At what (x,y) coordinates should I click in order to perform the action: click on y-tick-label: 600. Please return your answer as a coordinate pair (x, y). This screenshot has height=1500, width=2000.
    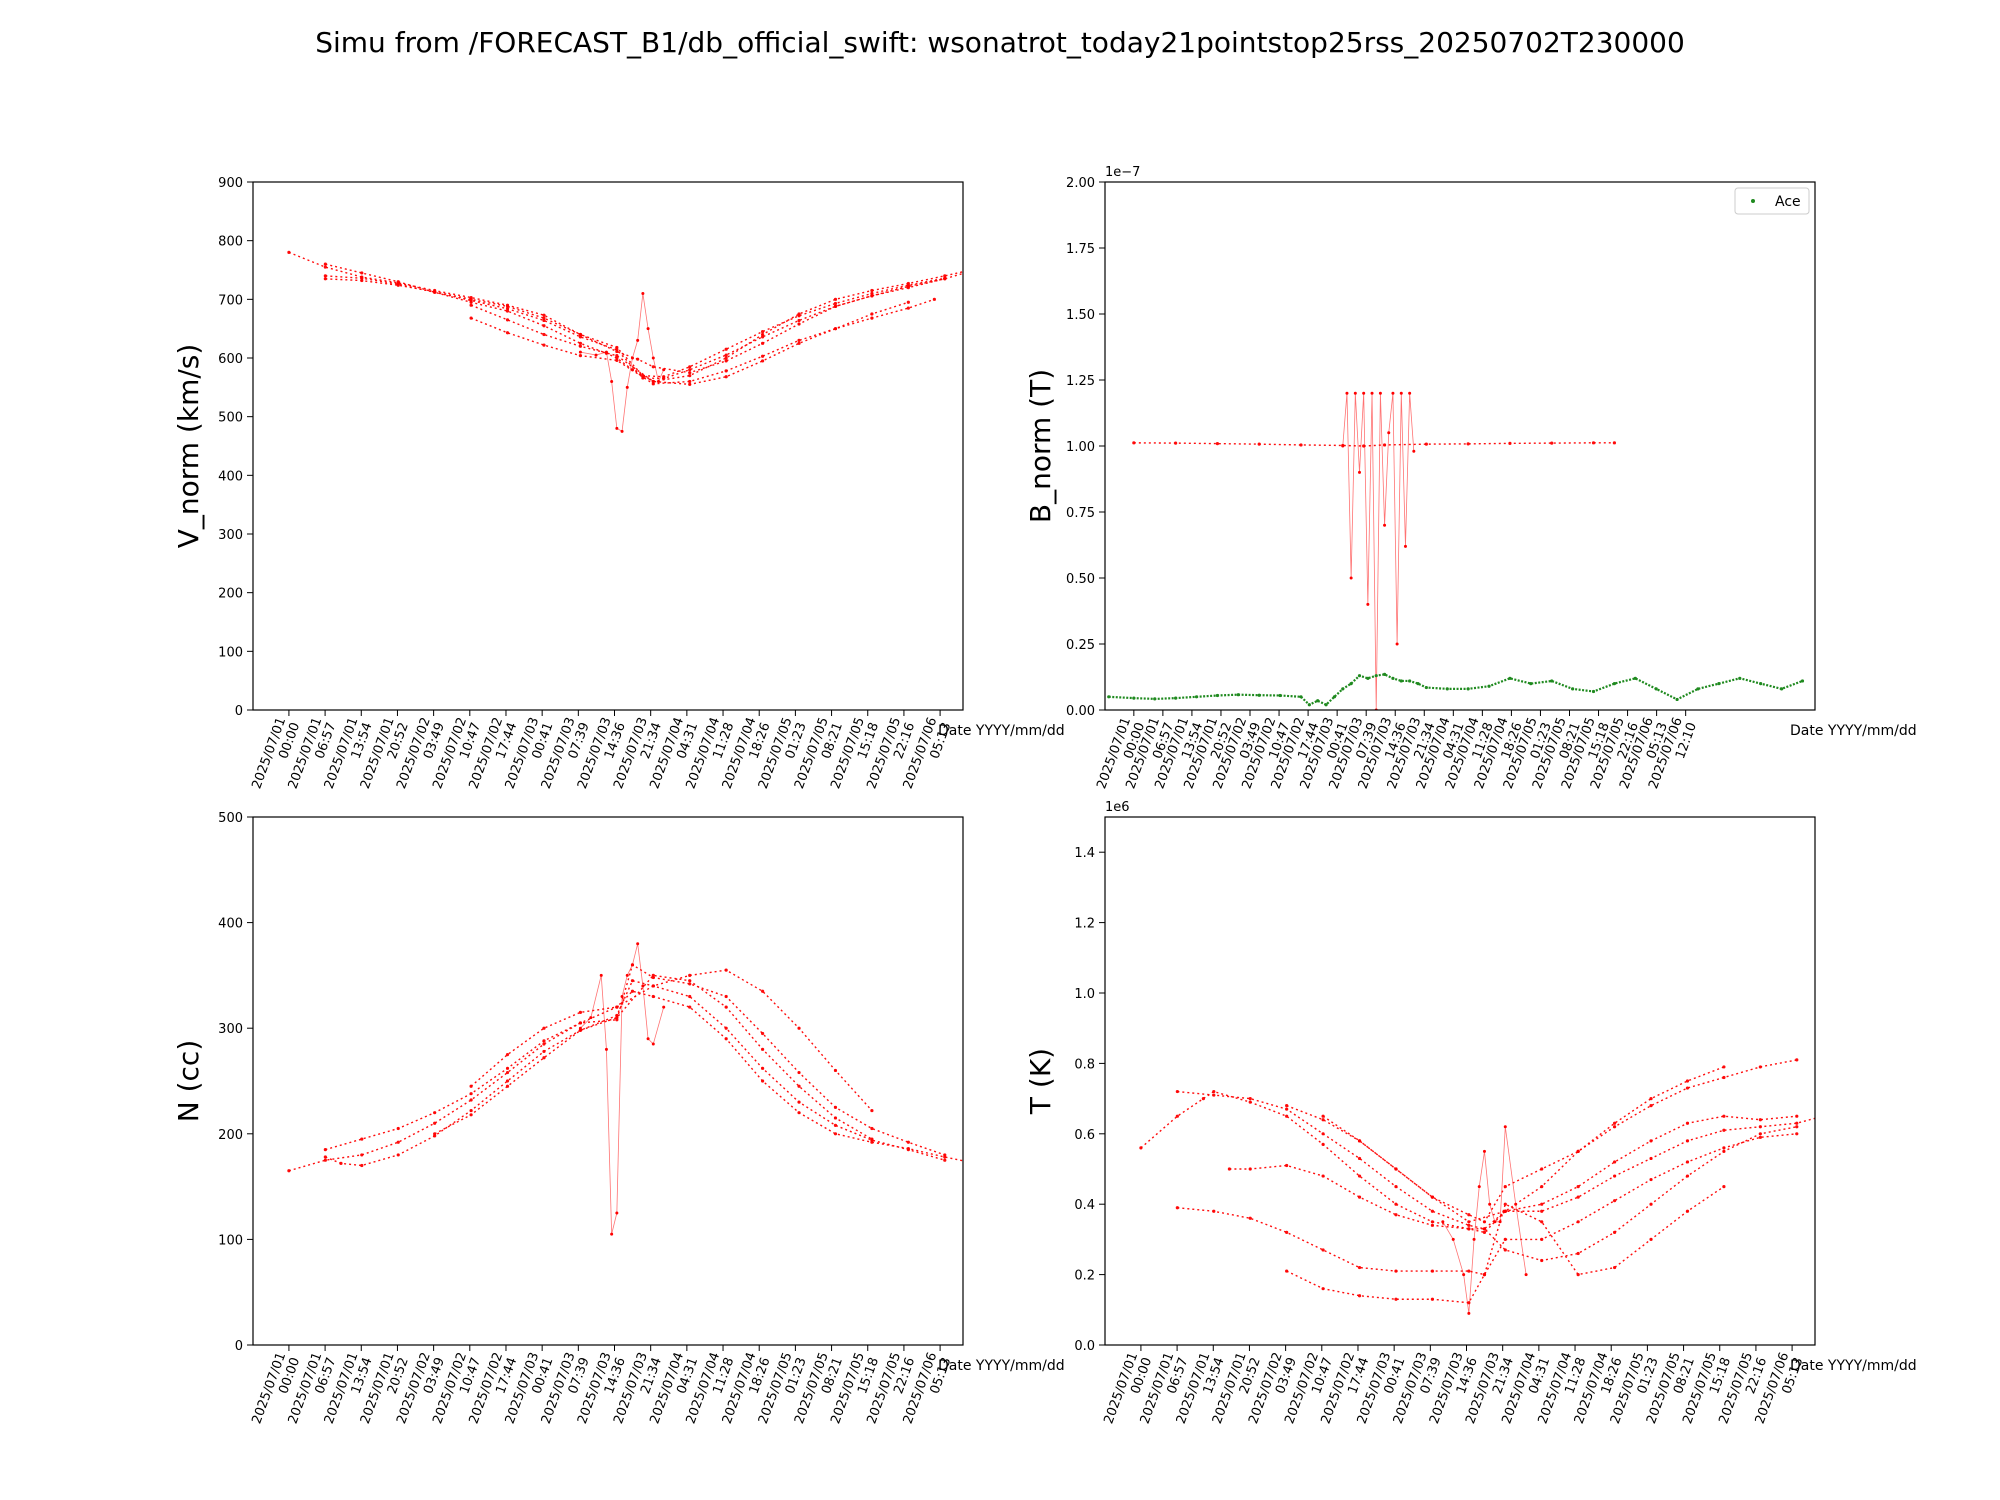
    Looking at the image, I should click on (230, 359).